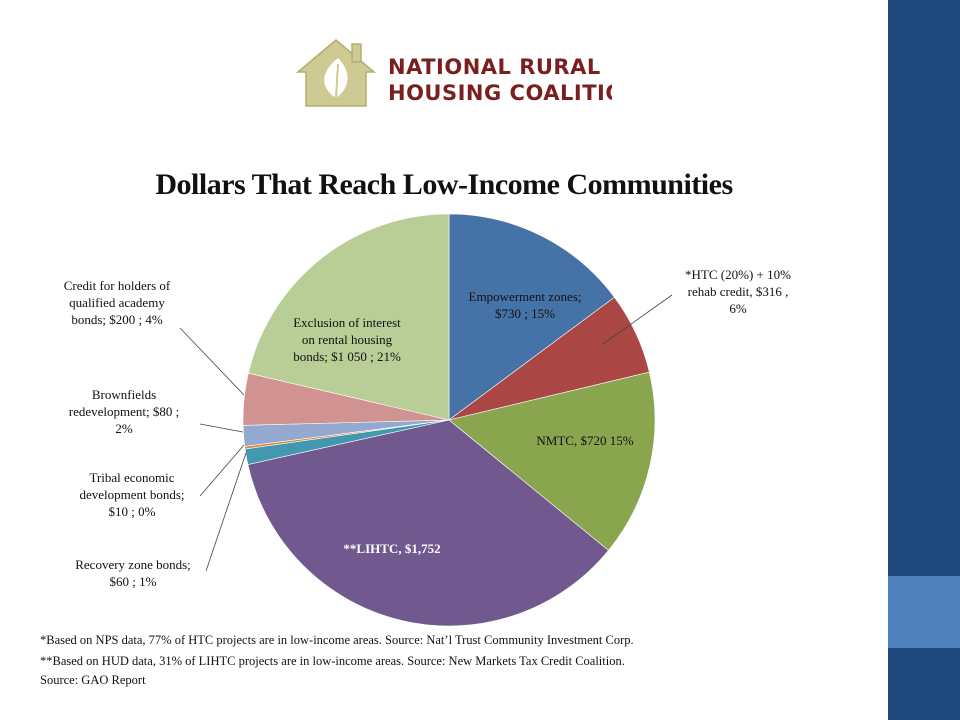 Image resolution: width=960 pixels, height=720 pixels. What do you see at coordinates (494, 67) in the screenshot?
I see `logo-line1: NATIONAL RURAL` at bounding box center [494, 67].